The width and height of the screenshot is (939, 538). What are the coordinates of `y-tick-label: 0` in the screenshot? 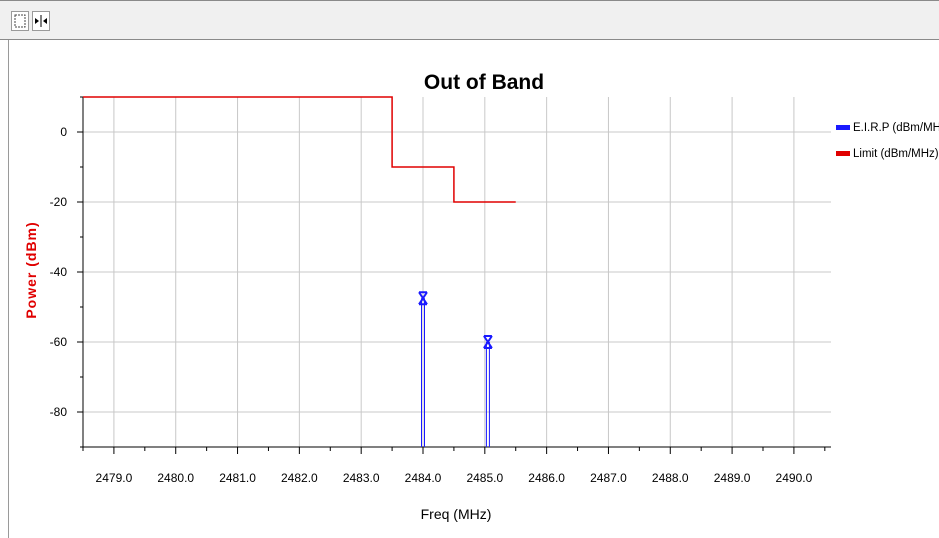 It's located at (63, 132).